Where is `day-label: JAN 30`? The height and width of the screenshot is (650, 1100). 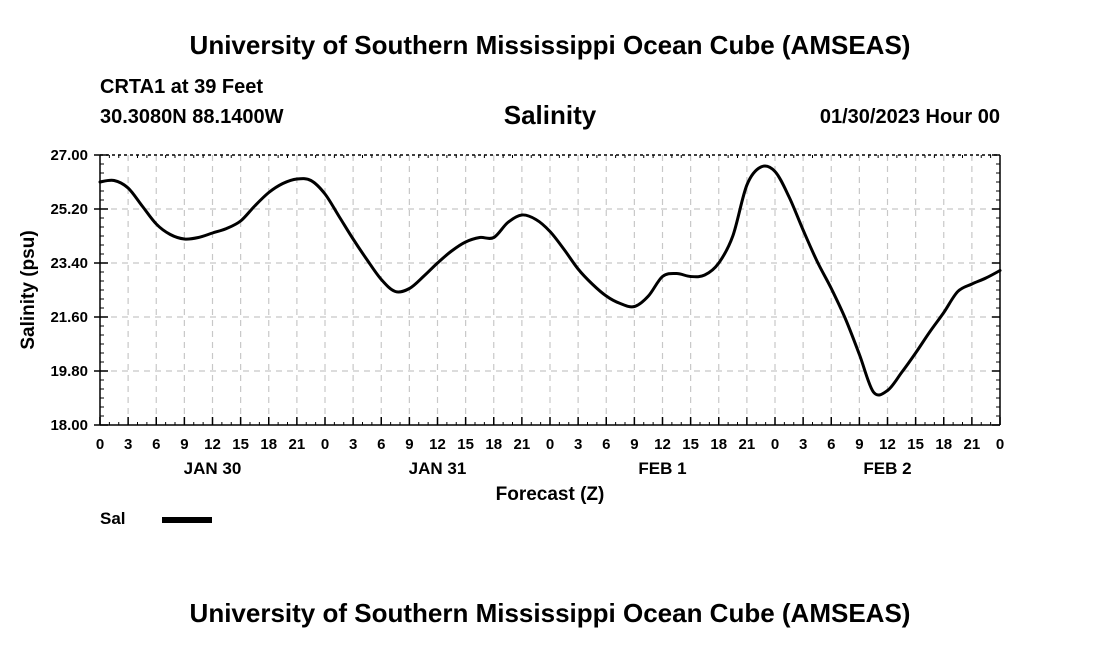
day-label: JAN 30 is located at coordinates (213, 468).